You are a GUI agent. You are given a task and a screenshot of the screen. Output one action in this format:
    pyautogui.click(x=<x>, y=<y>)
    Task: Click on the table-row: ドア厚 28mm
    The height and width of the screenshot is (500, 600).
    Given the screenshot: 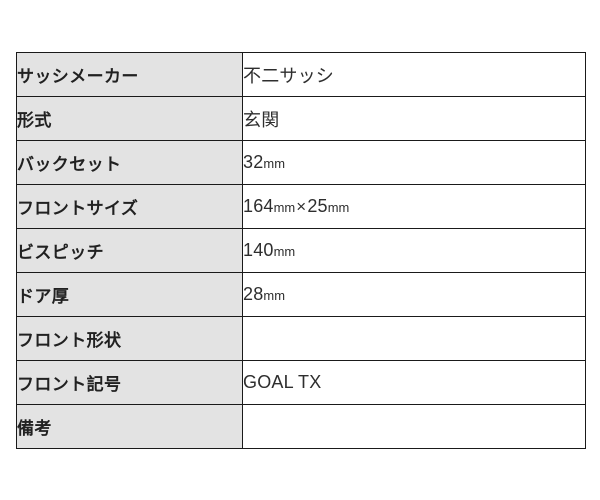 What is the action you would take?
    pyautogui.click(x=301, y=294)
    